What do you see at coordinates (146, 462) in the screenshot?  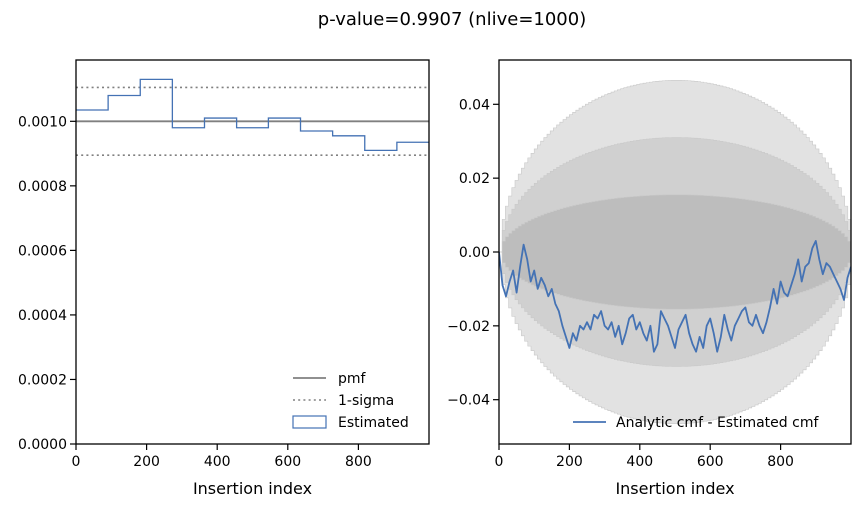 I see `pmf-x-tick-label: 200` at bounding box center [146, 462].